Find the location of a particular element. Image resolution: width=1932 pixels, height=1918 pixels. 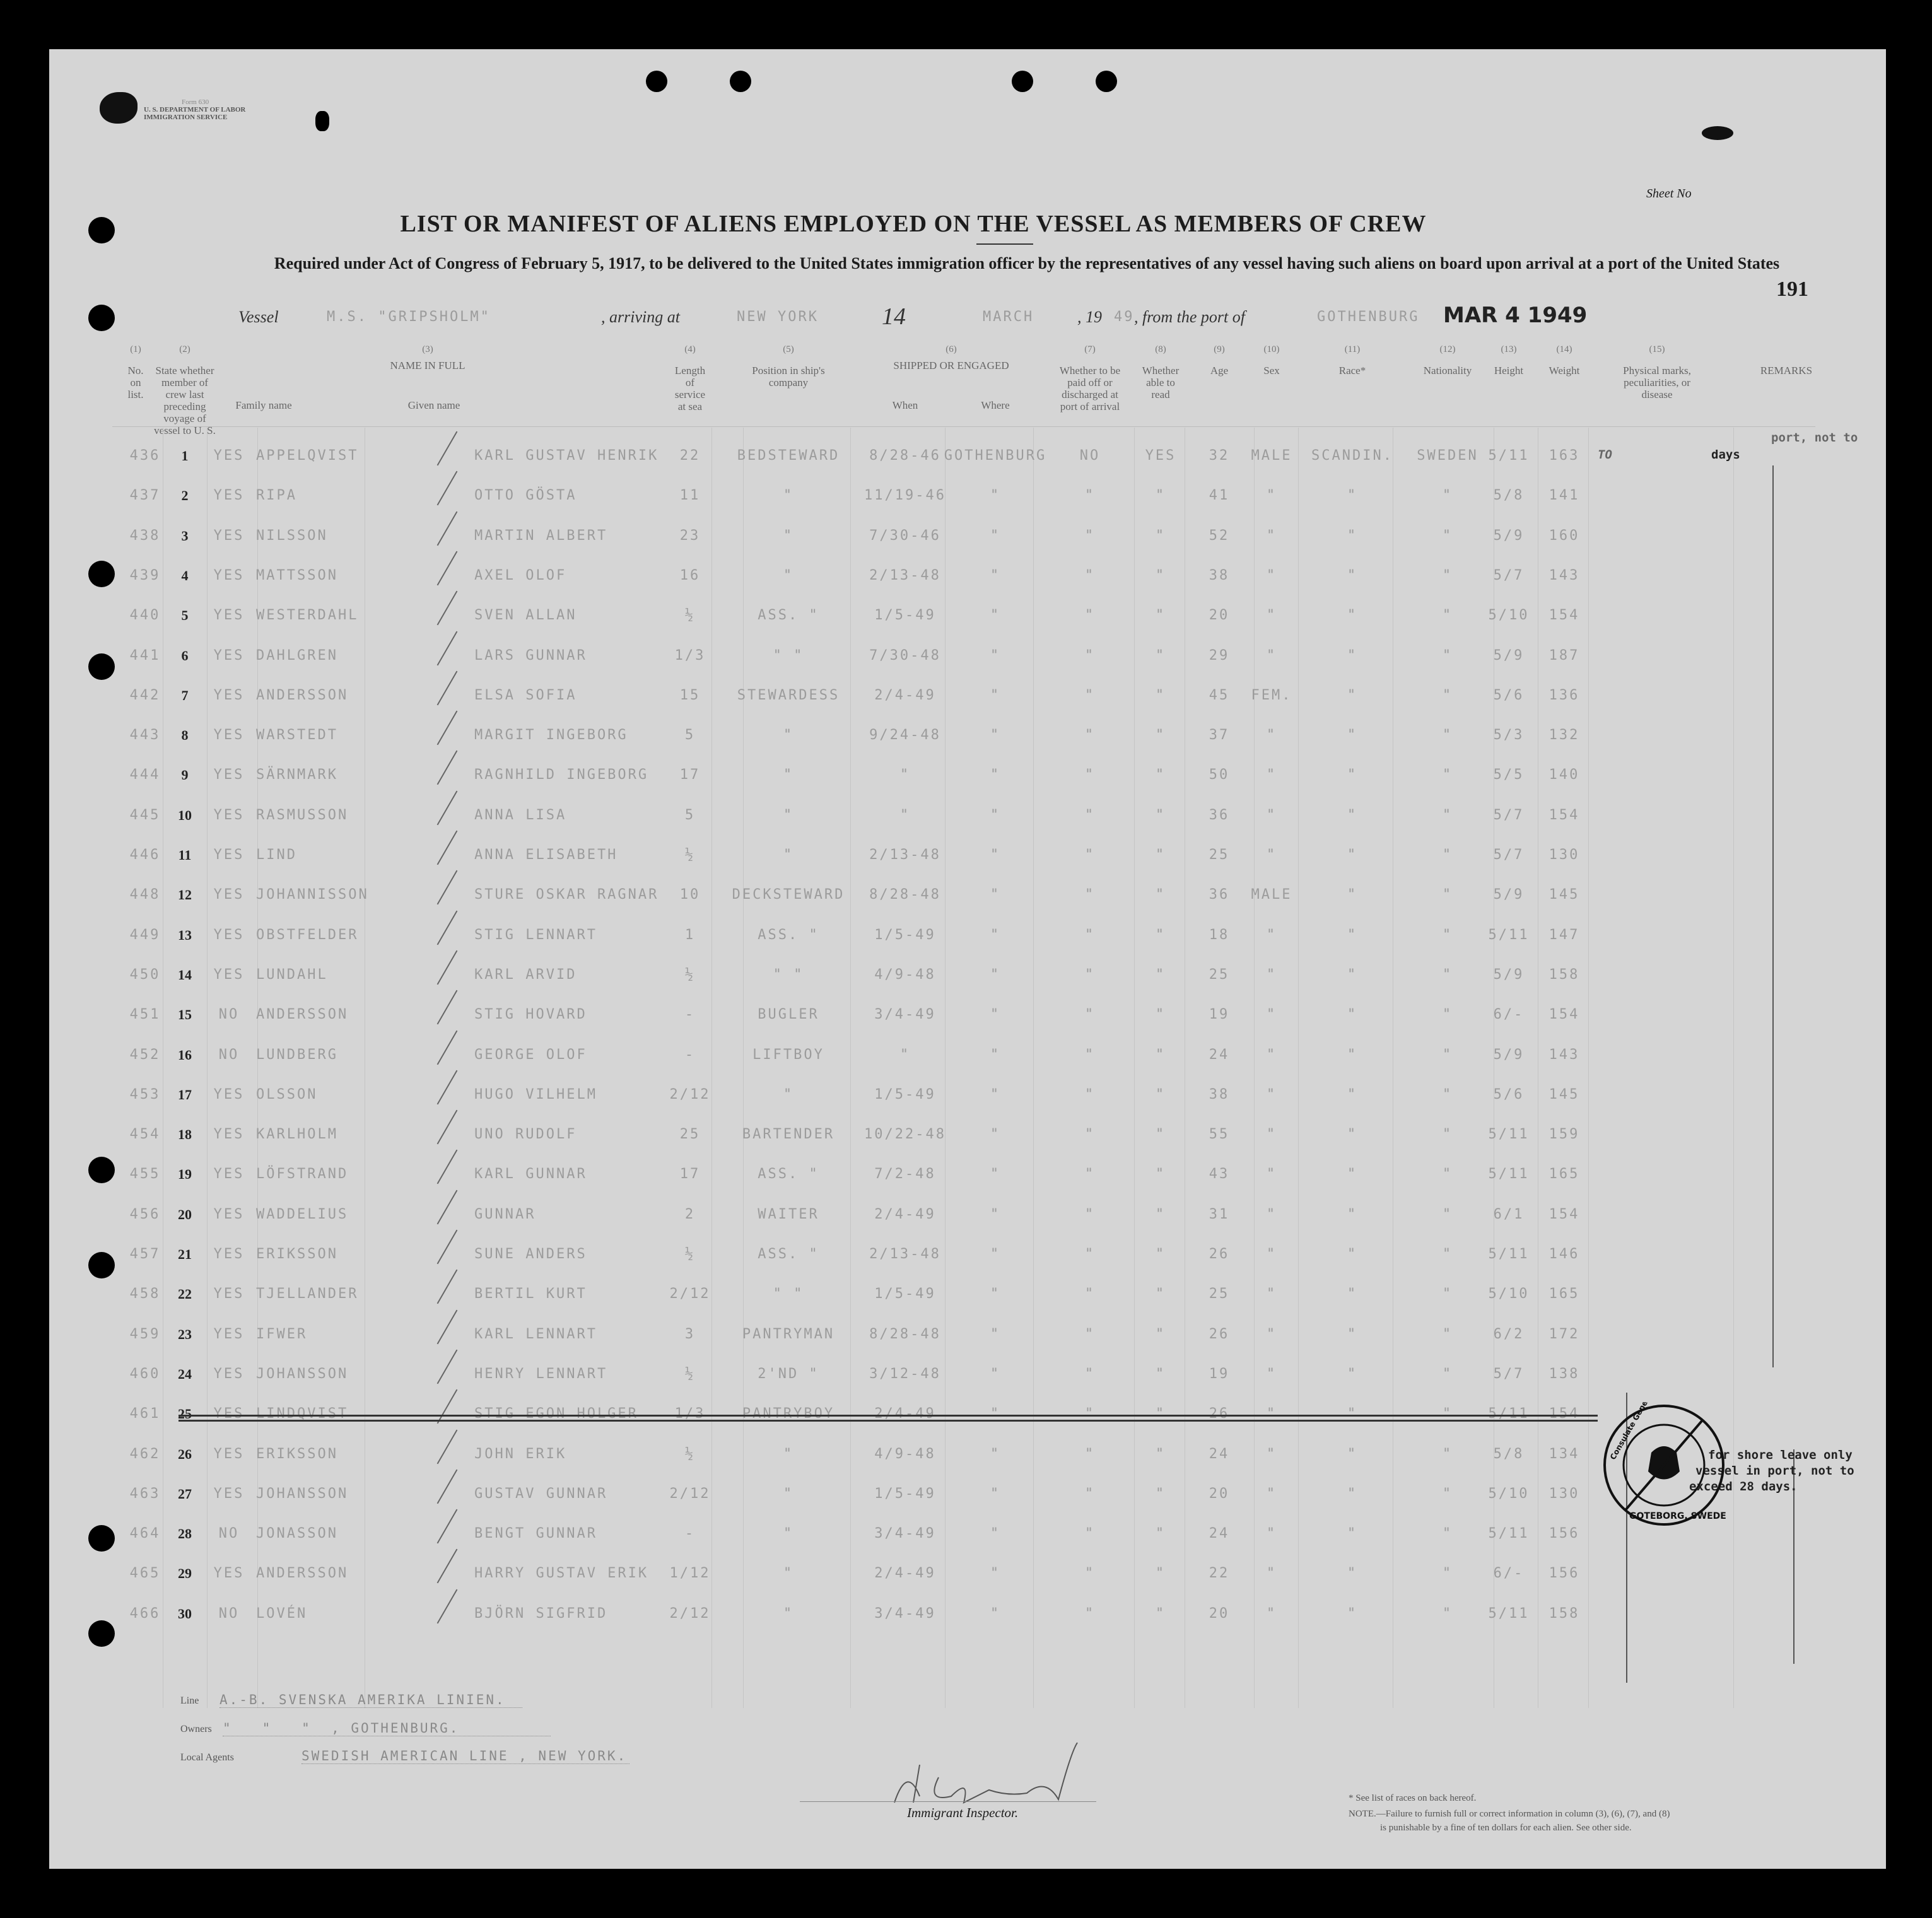

column-header: No. on list. is located at coordinates (135, 383).